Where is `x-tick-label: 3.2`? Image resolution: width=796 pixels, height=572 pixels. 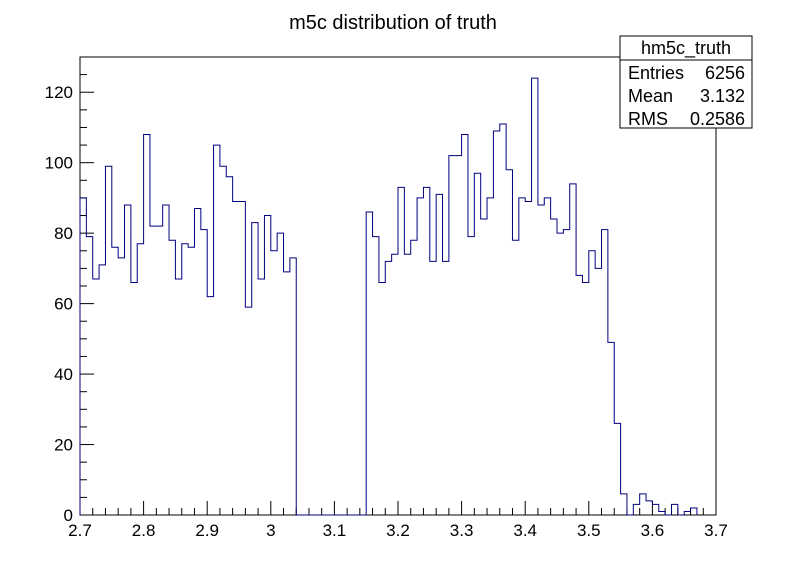
x-tick-label: 3.2 is located at coordinates (398, 530).